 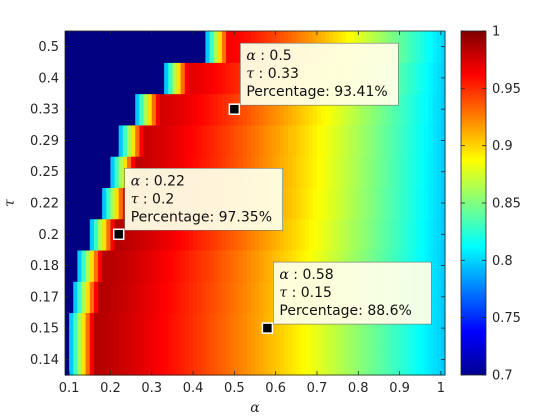 I want to click on data-tip: α : 0.58 τ : 0.15 Percentage: 88.6%, so click(x=346, y=297).